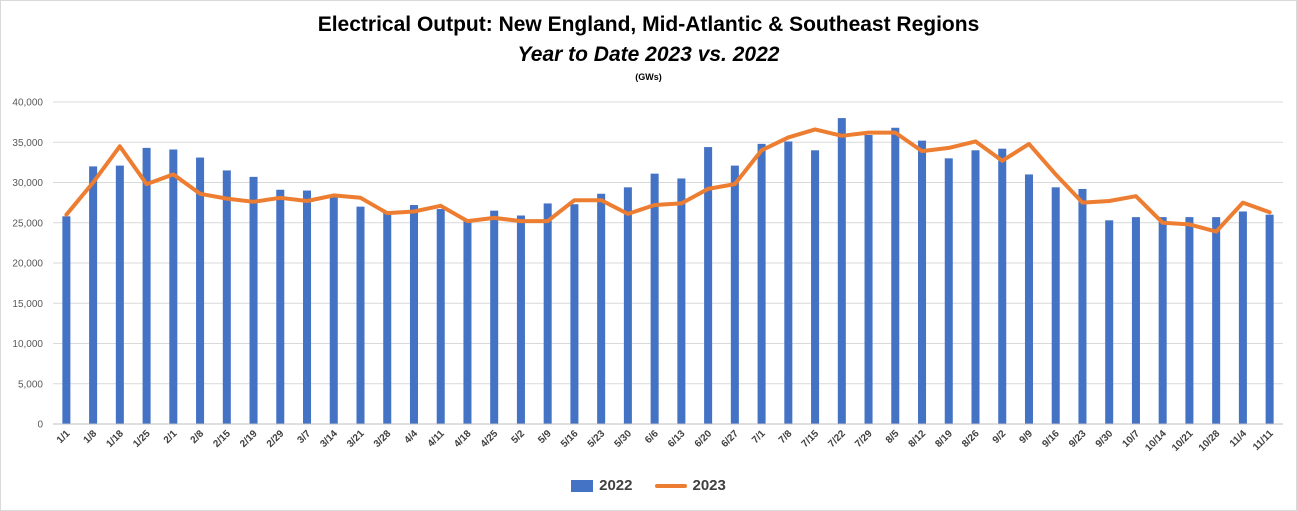 Image resolution: width=1297 pixels, height=511 pixels. What do you see at coordinates (648, 485) in the screenshot?
I see `legend: 2022 2023` at bounding box center [648, 485].